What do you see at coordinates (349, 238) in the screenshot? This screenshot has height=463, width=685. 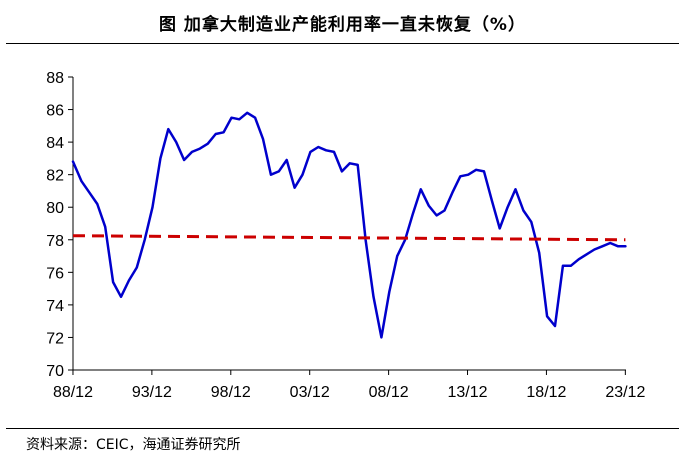 I see `average-reference-line` at bounding box center [349, 238].